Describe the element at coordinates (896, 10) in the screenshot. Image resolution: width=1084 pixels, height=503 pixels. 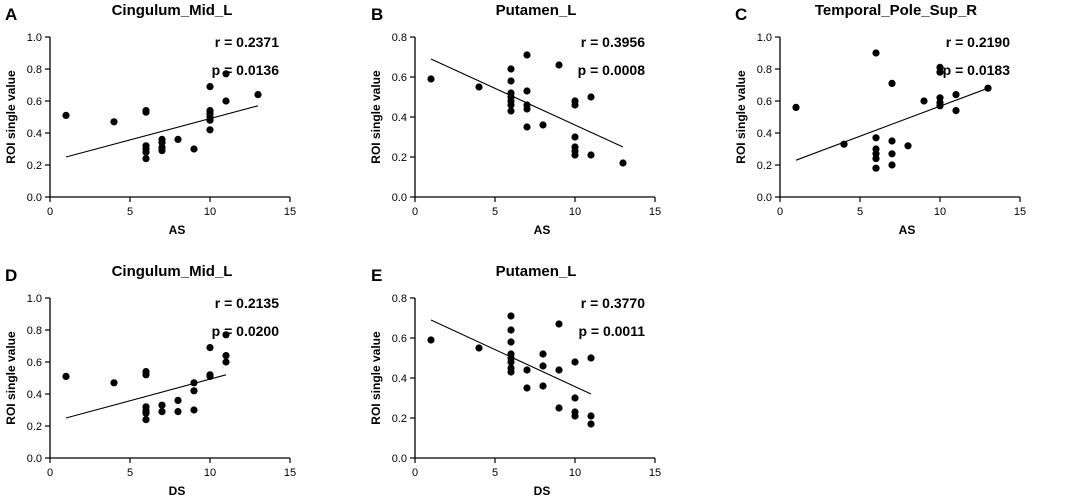
I see `chart-title: Temporal_Pole_Sup_R` at that location.